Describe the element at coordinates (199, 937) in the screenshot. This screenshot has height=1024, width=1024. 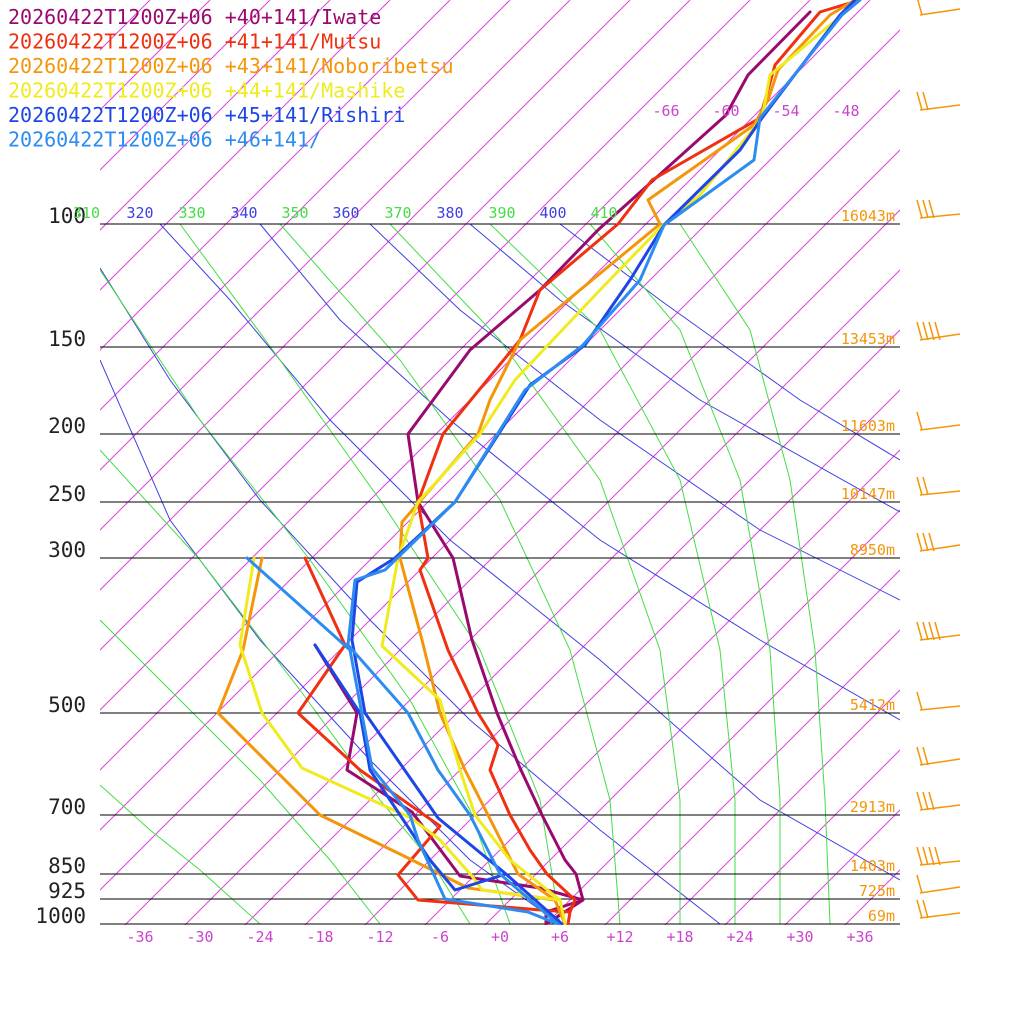
I see `temp-tick-label: -30` at that location.